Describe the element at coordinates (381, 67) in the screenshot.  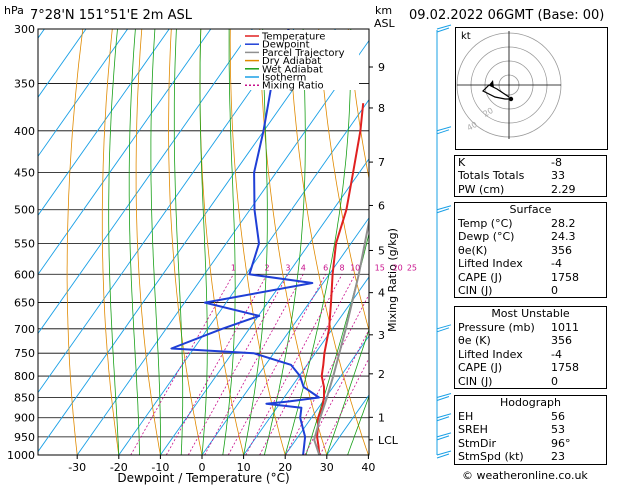
I see `km-tick-label: 9` at that location.